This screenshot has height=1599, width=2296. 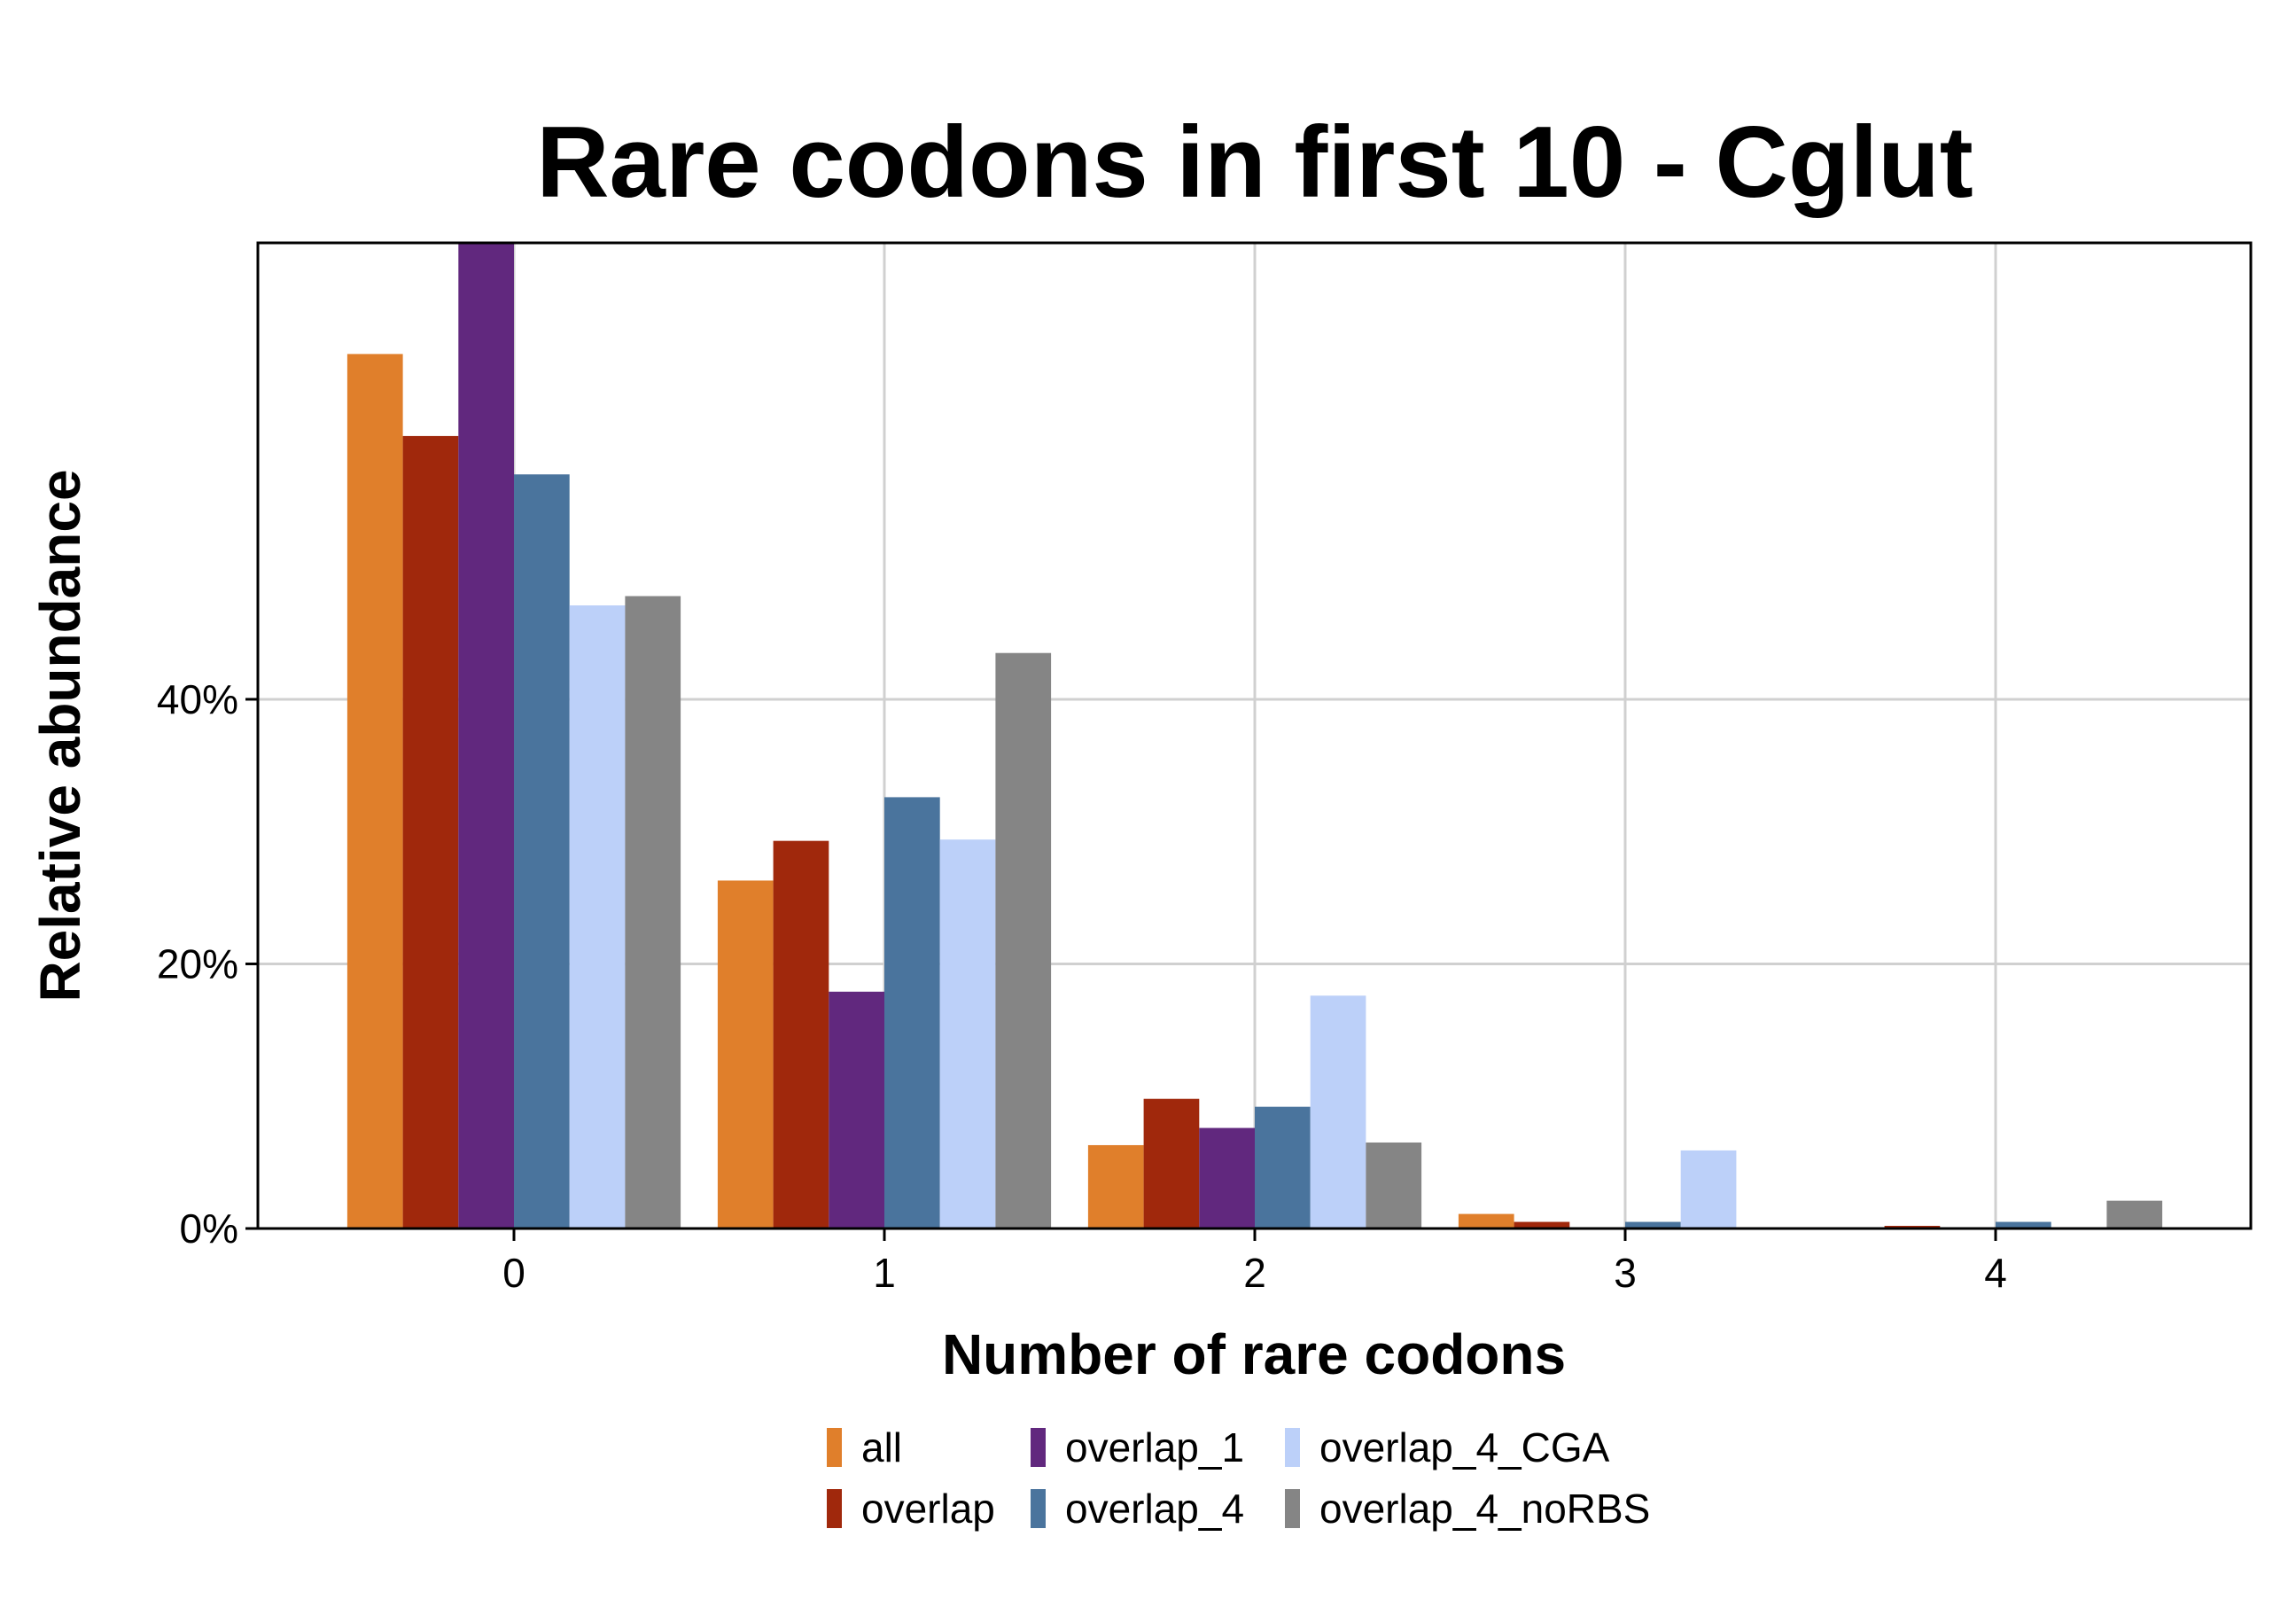 I want to click on legend-item-overlap-4: overlap_4, so click(x=1137, y=1509).